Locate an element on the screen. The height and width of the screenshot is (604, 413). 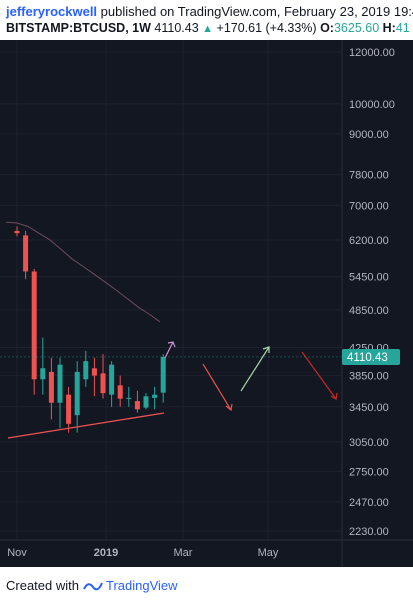
open-label: O: is located at coordinates (327, 28).